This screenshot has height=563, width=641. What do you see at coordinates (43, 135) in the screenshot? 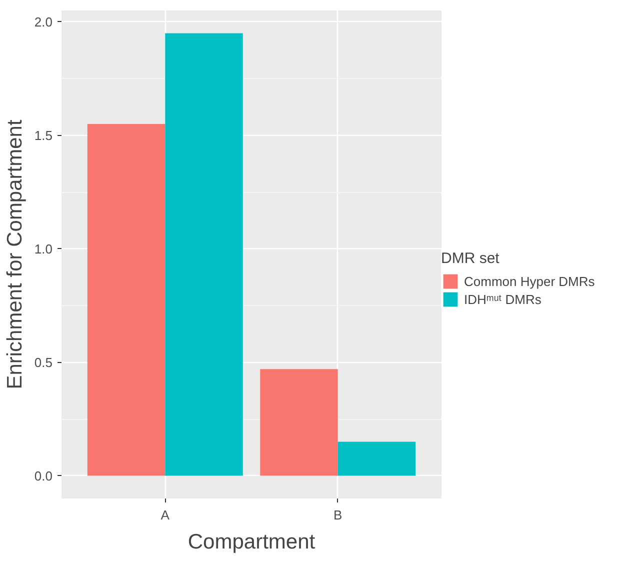
I see `y-tick-label: 1.5` at bounding box center [43, 135].